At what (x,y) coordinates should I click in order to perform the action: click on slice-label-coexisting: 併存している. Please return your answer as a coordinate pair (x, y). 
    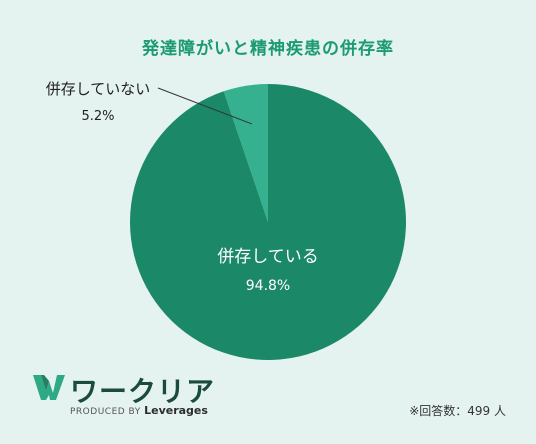
    Looking at the image, I should click on (268, 257).